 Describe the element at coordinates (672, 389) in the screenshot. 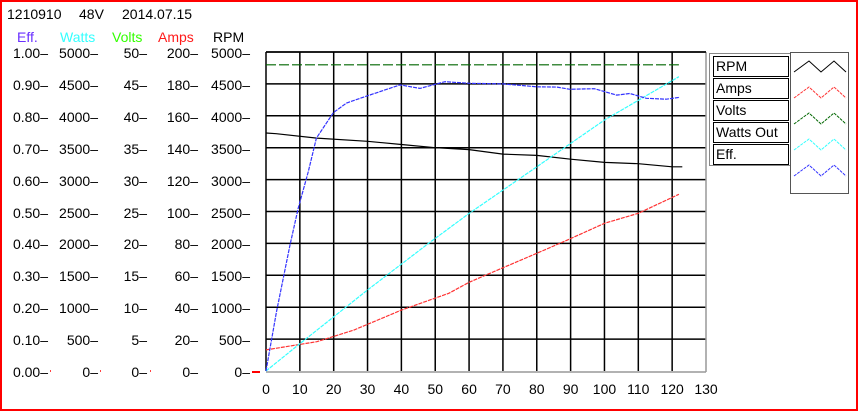

I see `x-tick-label: 120` at that location.